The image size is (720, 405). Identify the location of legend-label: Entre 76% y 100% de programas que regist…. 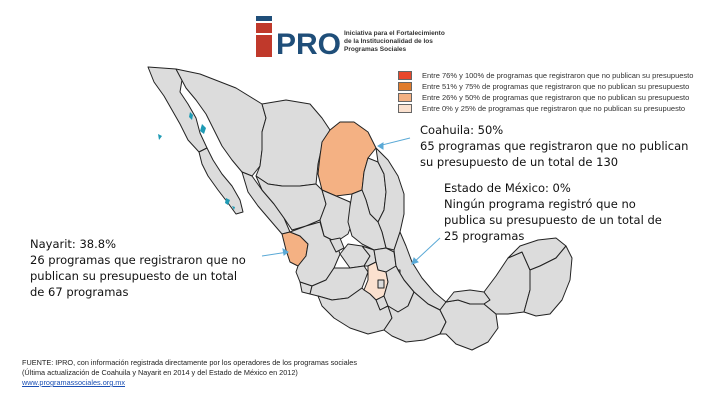
(558, 75).